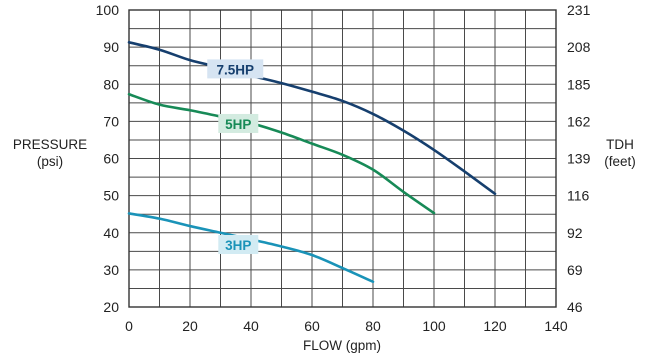 The image size is (647, 357). What do you see at coordinates (575, 307) in the screenshot?
I see `right-y-tick-label: 46` at bounding box center [575, 307].